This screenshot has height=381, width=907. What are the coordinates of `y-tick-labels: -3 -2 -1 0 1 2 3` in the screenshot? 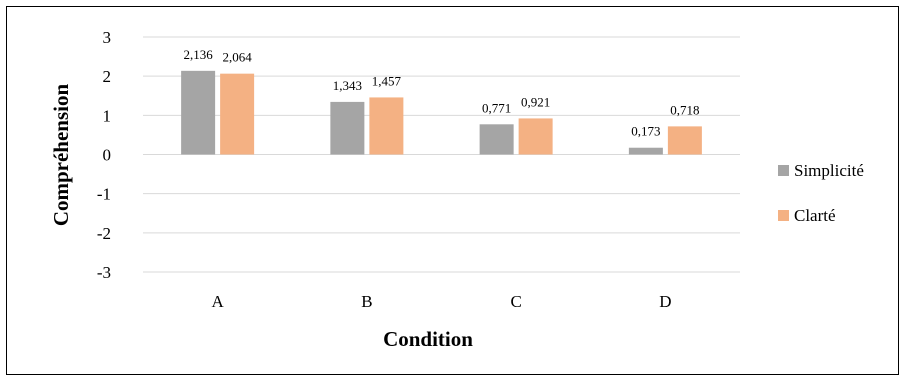 It's located at (104, 155).